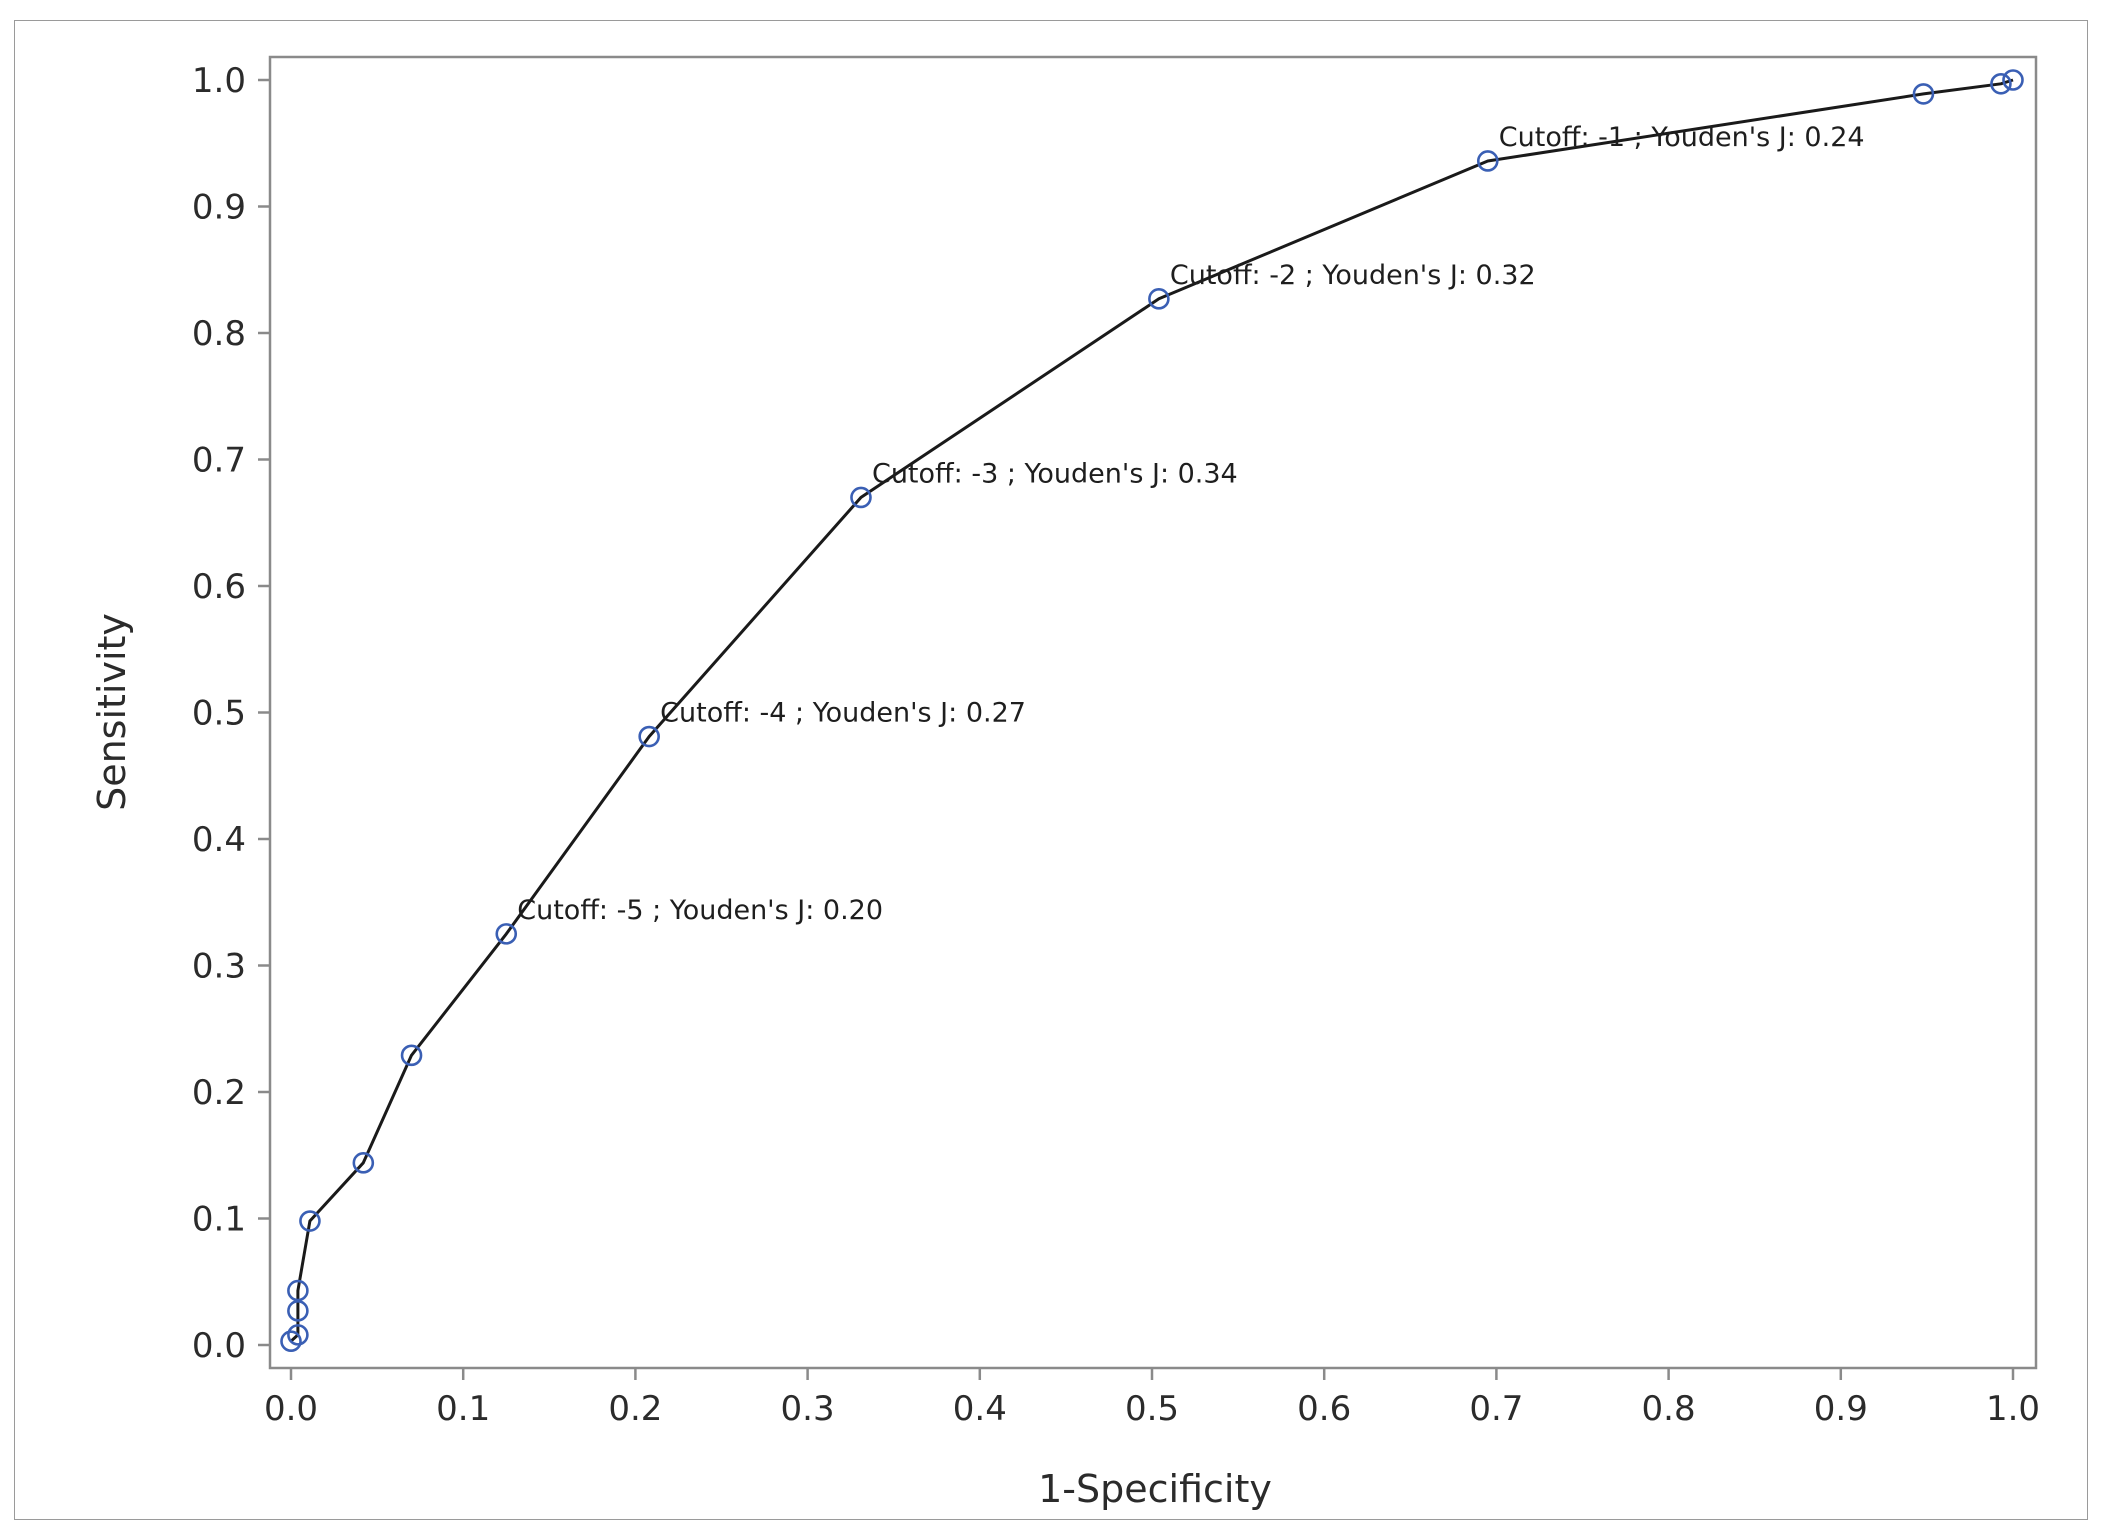  What do you see at coordinates (1353, 275) in the screenshot?
I see `cutoff-annotation: Cutoff: -2 ; Youden's J: 0.32` at bounding box center [1353, 275].